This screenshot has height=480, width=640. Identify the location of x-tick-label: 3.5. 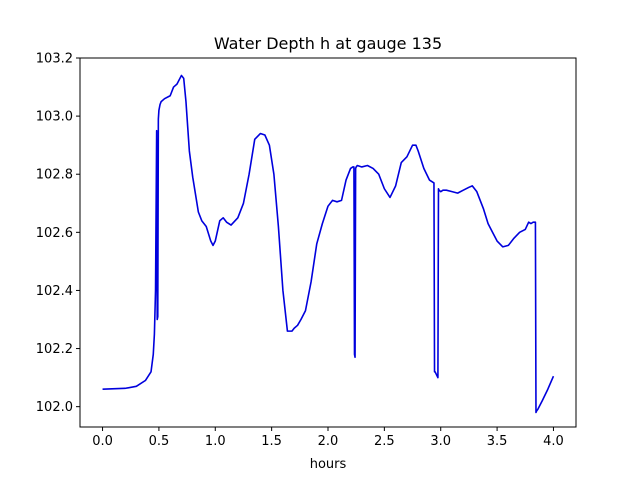
(497, 441).